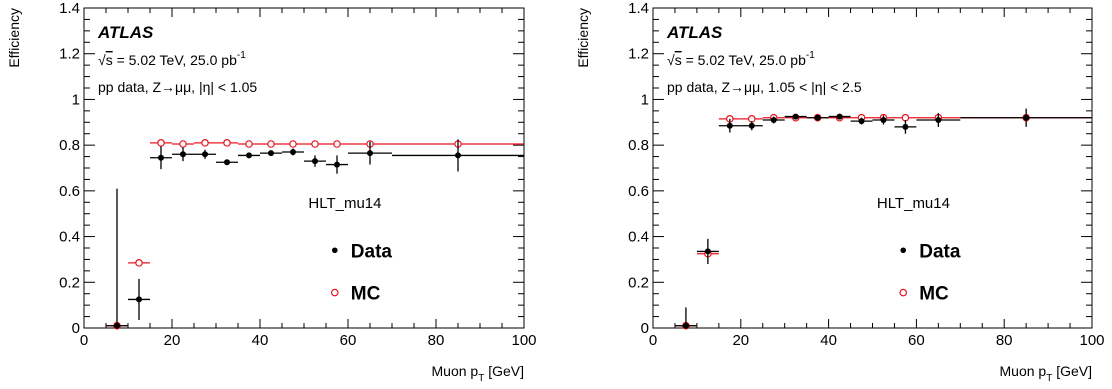 This screenshot has width=1112, height=389. I want to click on legend-mc-marker, so click(334, 292).